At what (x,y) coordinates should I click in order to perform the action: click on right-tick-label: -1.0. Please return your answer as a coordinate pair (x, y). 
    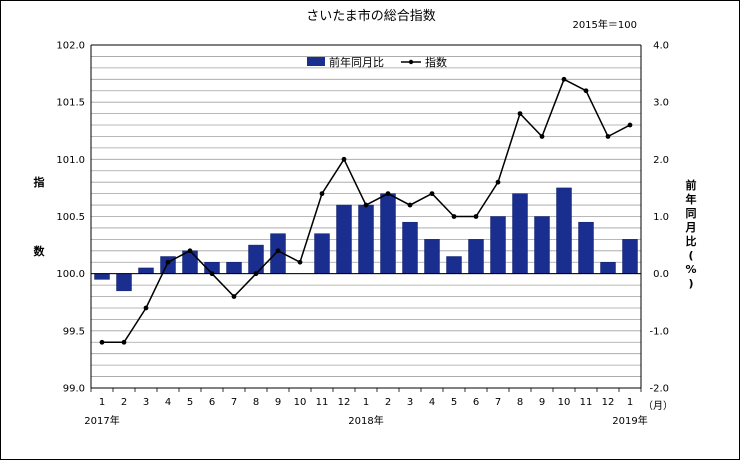
    Looking at the image, I should click on (659, 331).